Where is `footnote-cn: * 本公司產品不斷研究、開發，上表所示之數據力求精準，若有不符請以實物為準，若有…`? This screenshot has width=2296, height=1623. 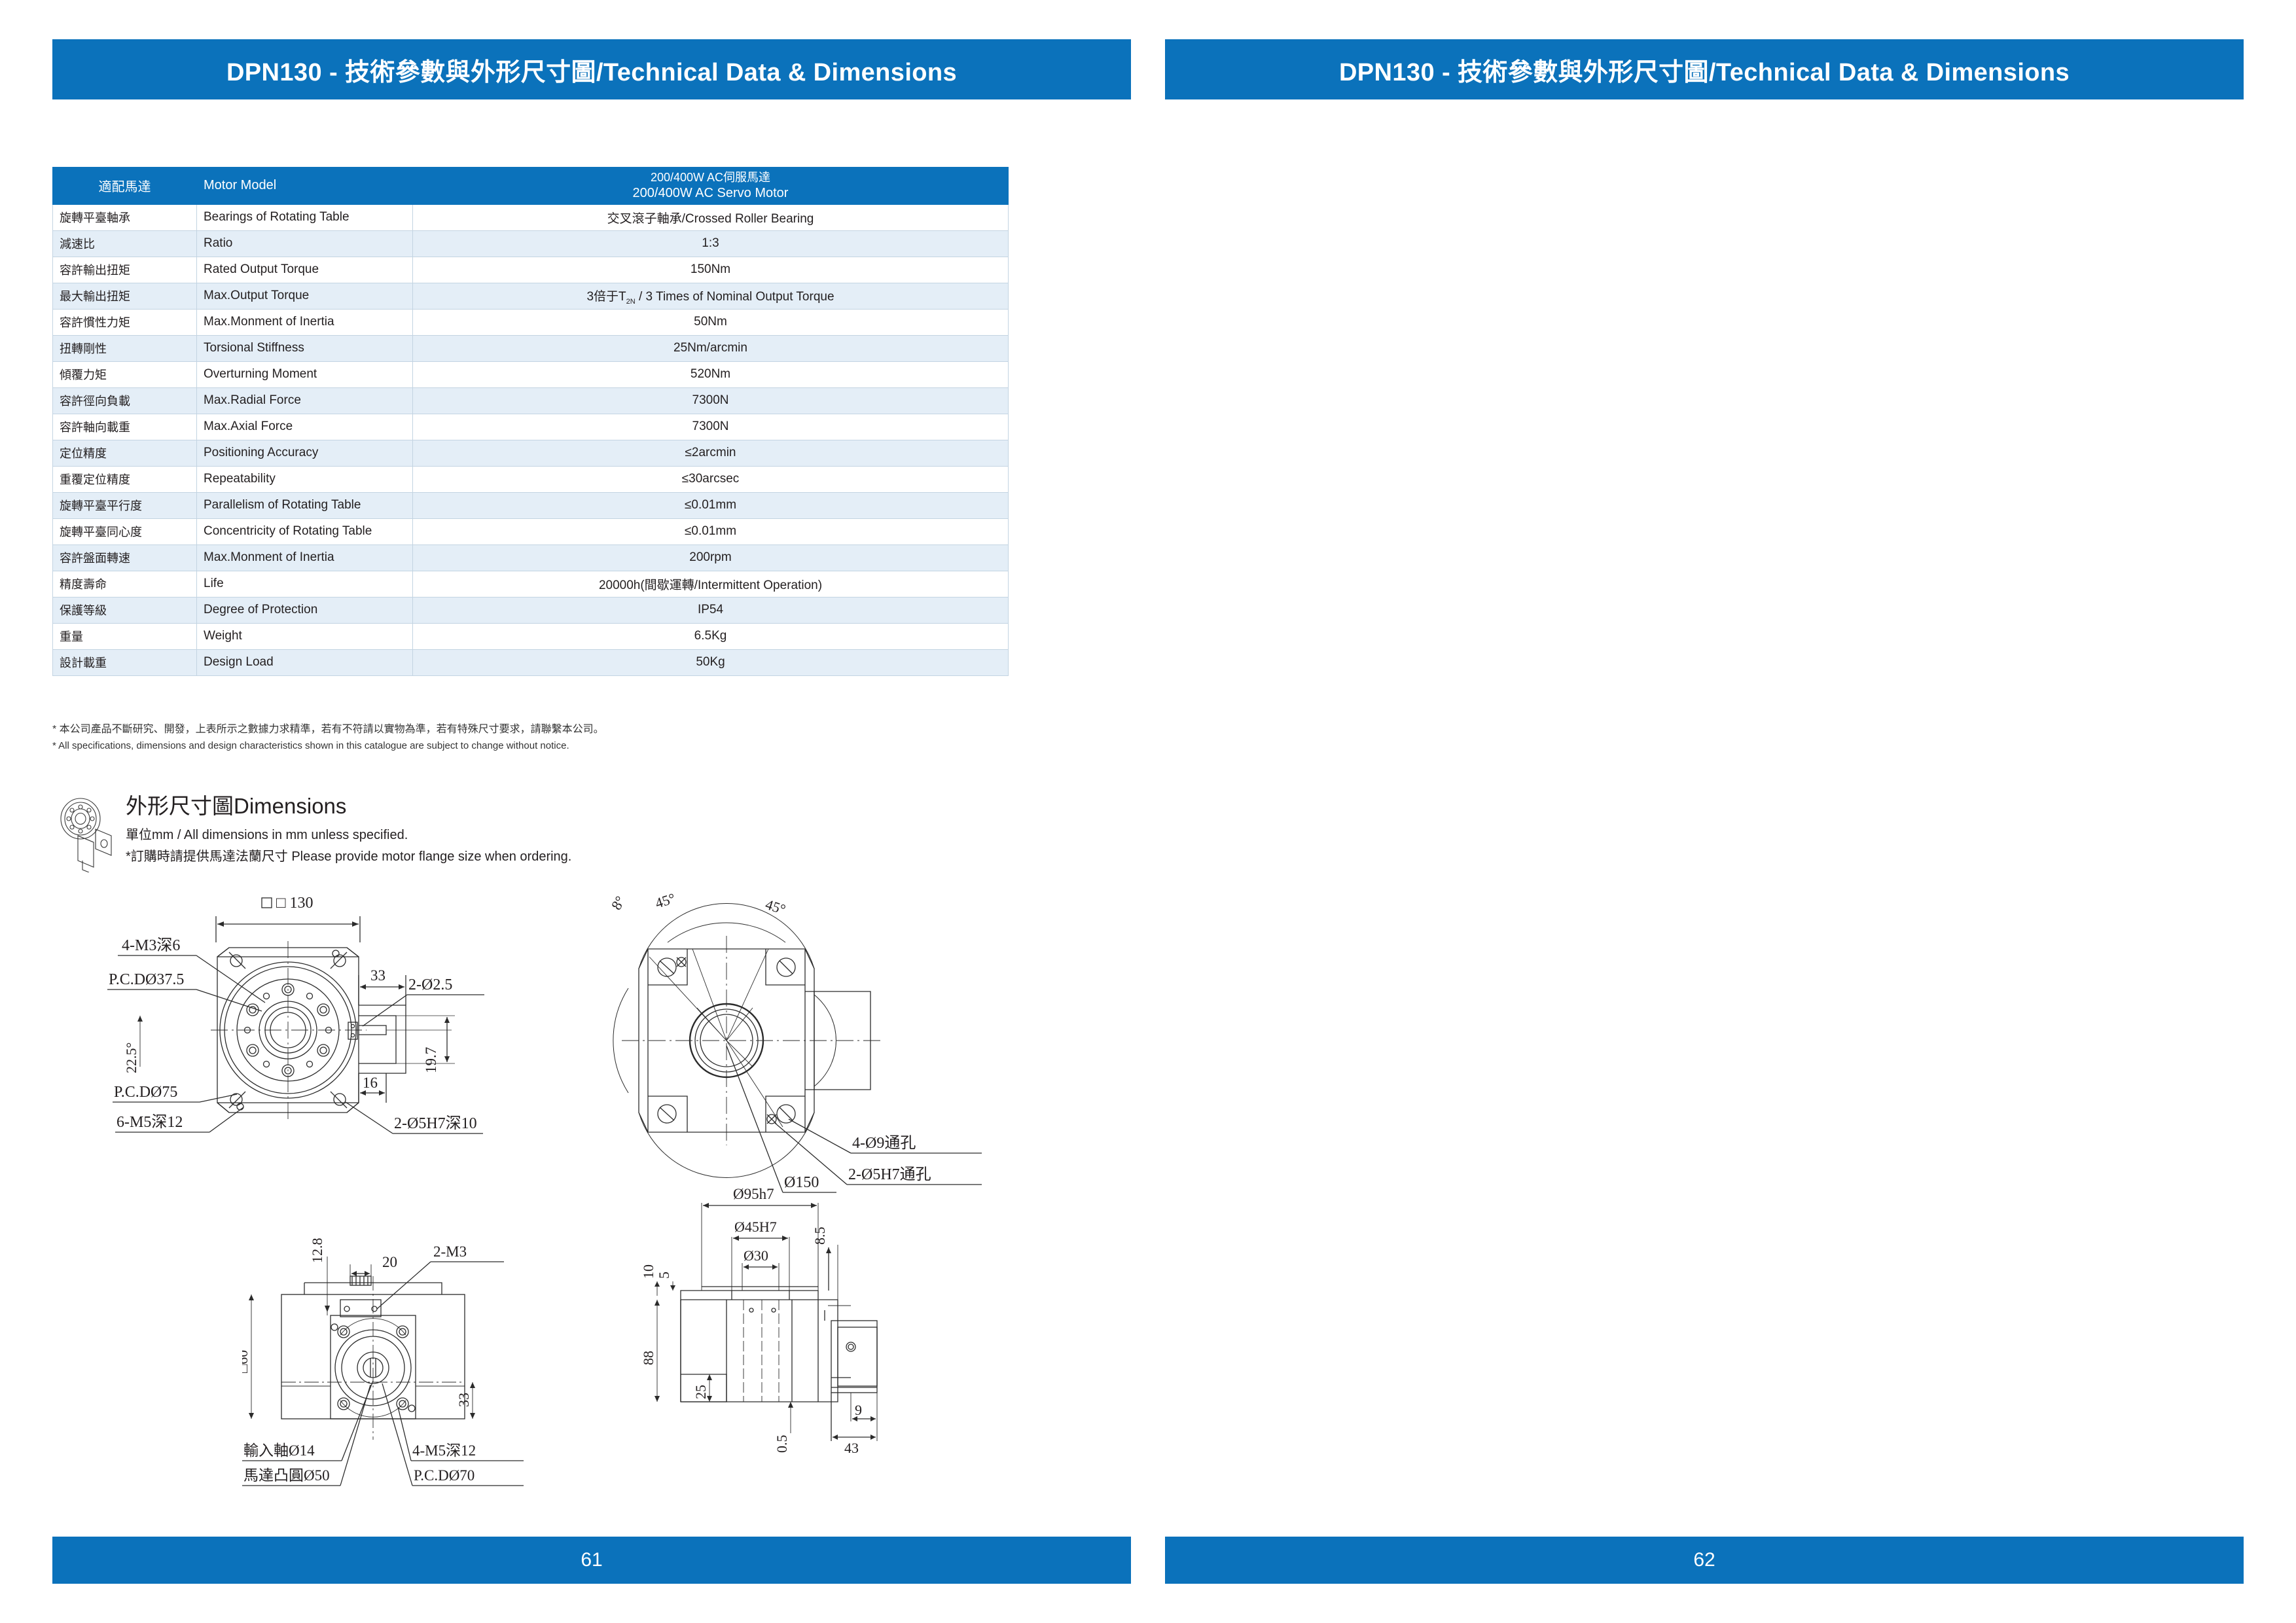
footnote-cn: * 本公司產品不斷研究、開發，上表所示之數據力求精準，若有不符請以實物為準，若有… is located at coordinates (328, 730).